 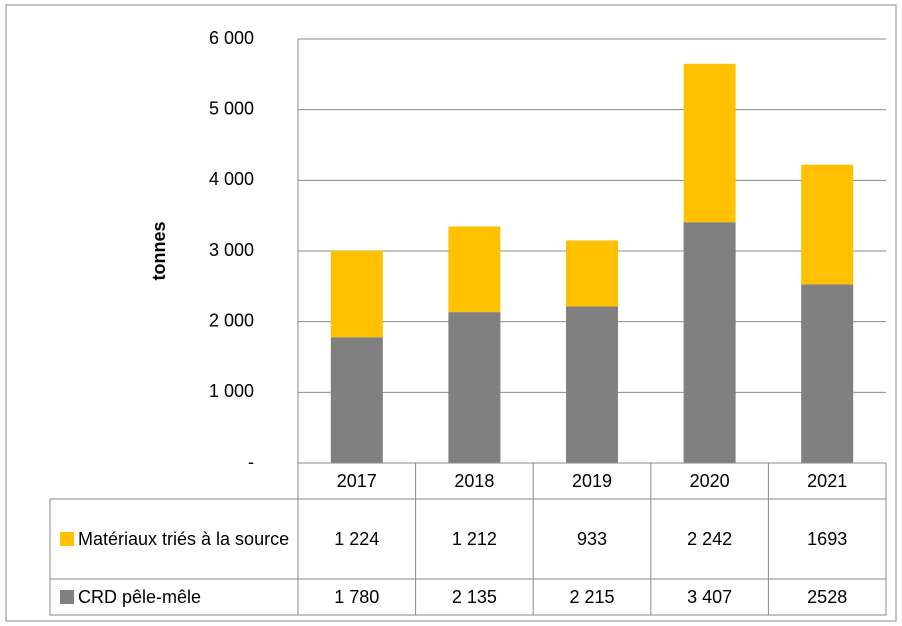 I want to click on legend-label: Matériaux triés à la source, so click(x=184, y=539).